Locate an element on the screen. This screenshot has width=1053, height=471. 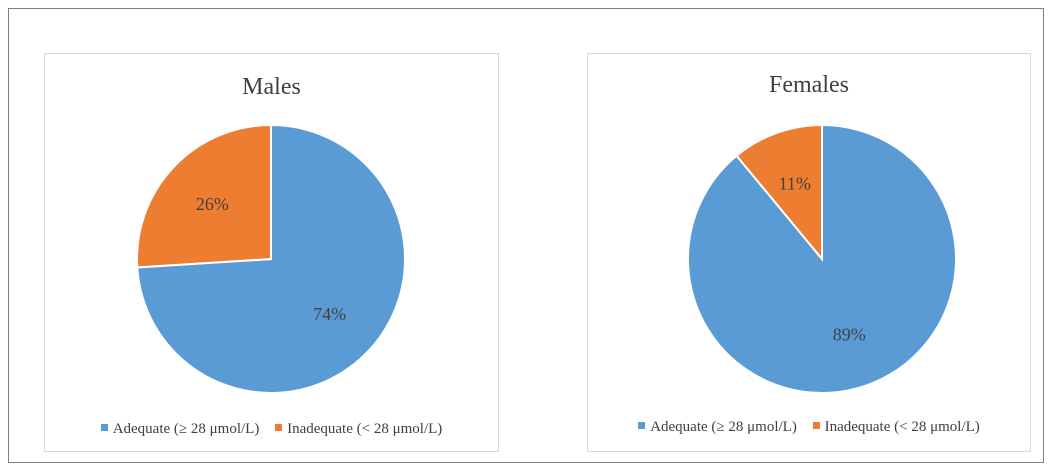
pie-chart-females: 89% 11% is located at coordinates (822, 258).